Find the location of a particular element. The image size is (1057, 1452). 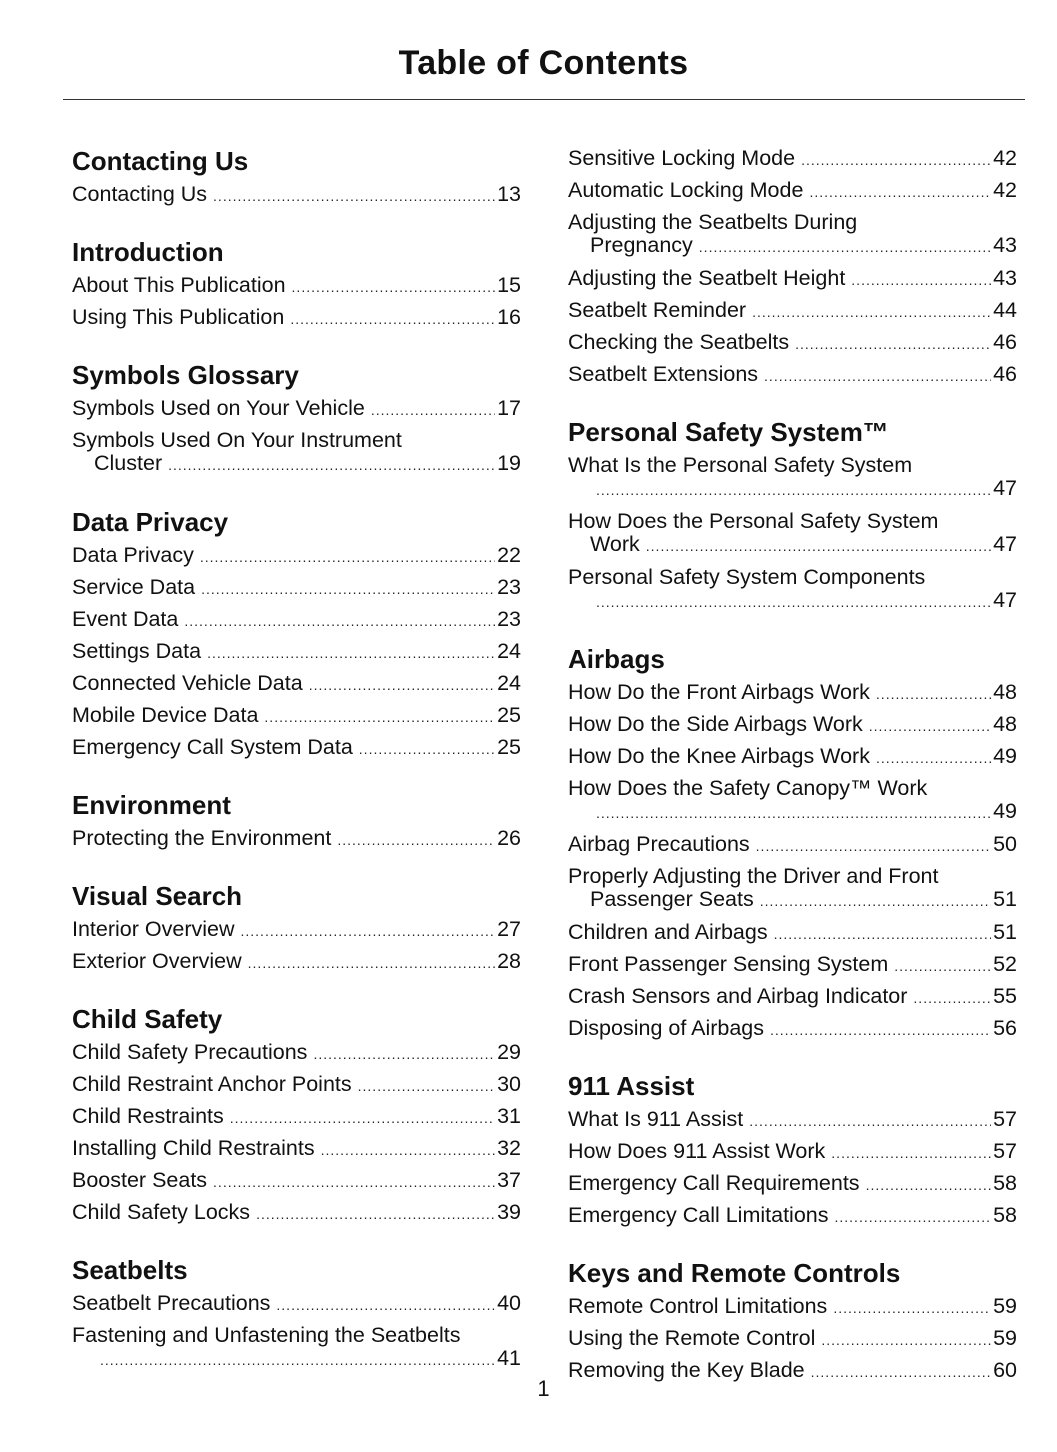

toc-entry: Connected Vehicle Data 24 is located at coordinates (296, 684).